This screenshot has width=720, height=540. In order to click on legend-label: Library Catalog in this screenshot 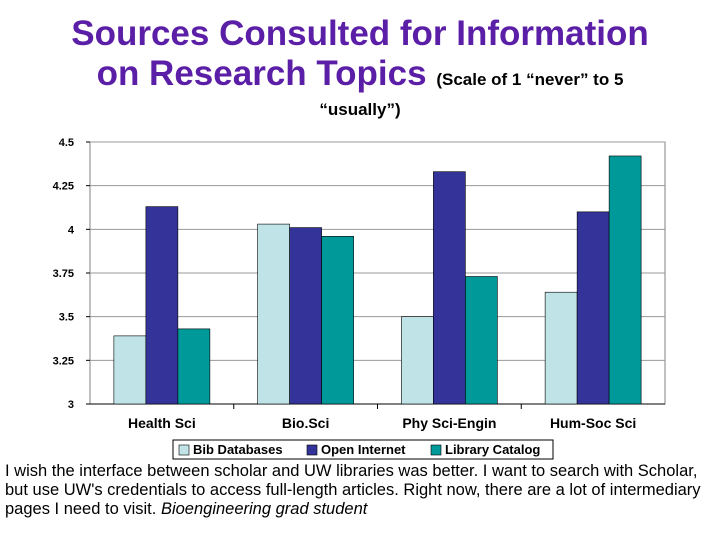, I will do `click(492, 449)`.